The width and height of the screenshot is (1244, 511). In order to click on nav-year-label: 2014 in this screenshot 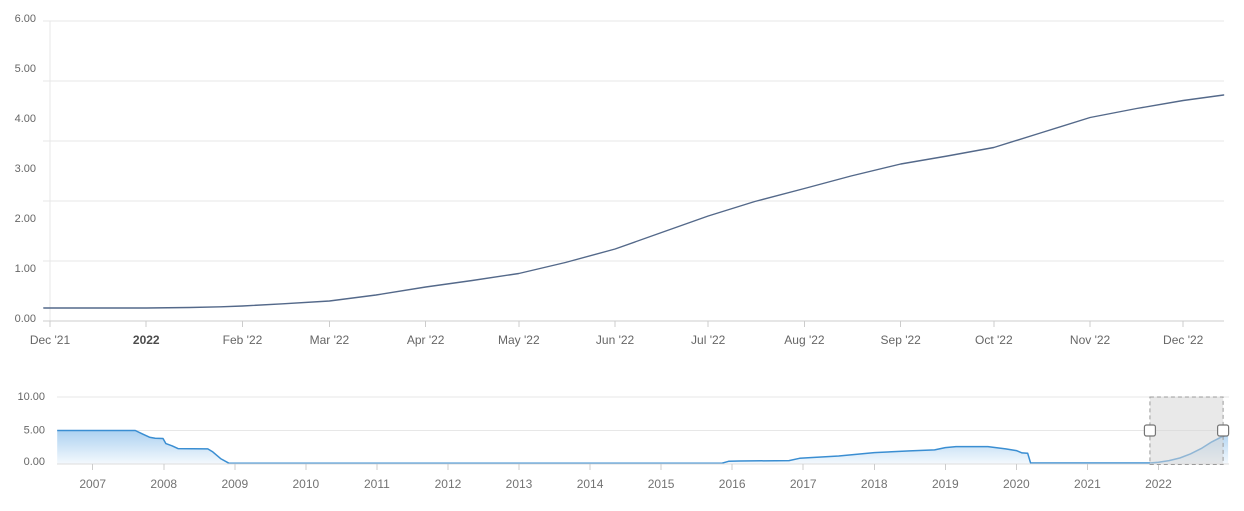, I will do `click(590, 484)`.